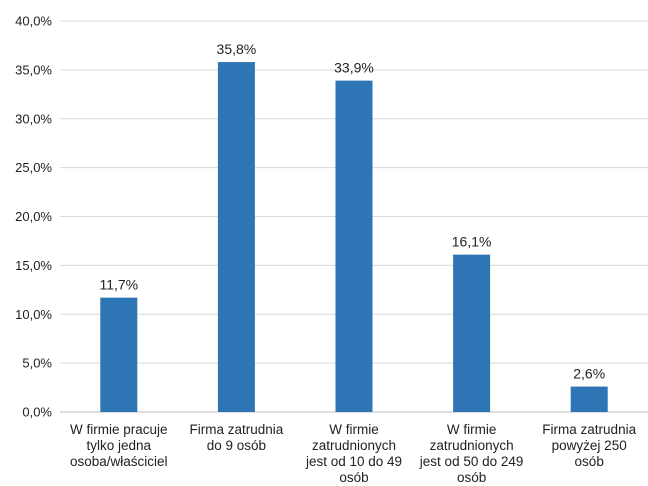 This screenshot has height=486, width=648. What do you see at coordinates (118, 285) in the screenshot?
I see `data-label: 11,7%` at bounding box center [118, 285].